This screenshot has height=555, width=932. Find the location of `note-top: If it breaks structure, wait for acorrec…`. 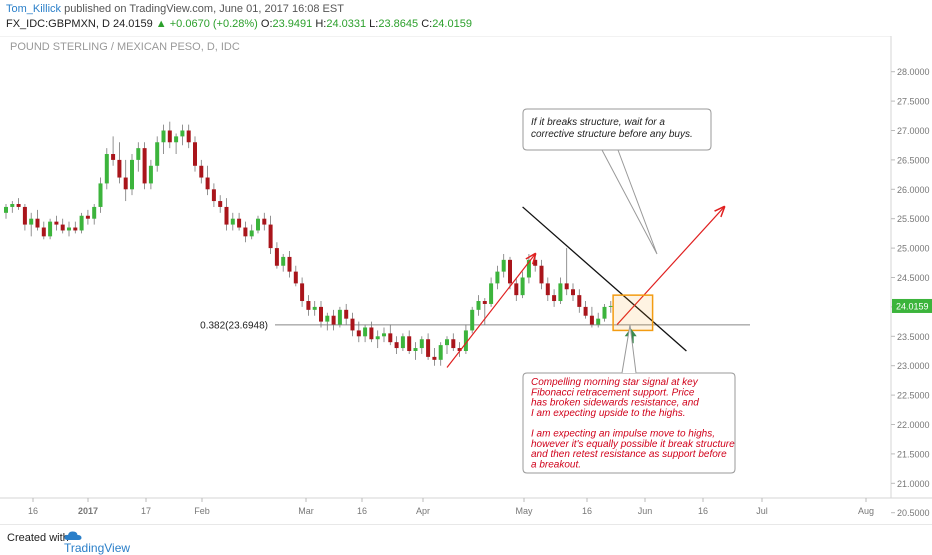

note-top: If it breaks structure, wait for acorrec… is located at coordinates (617, 181).